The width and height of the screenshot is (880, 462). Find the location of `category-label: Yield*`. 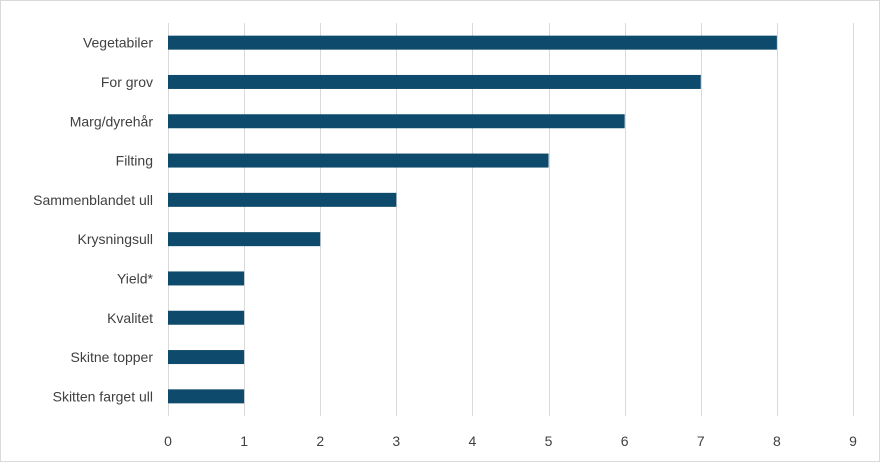

category-label: Yield* is located at coordinates (135, 278).